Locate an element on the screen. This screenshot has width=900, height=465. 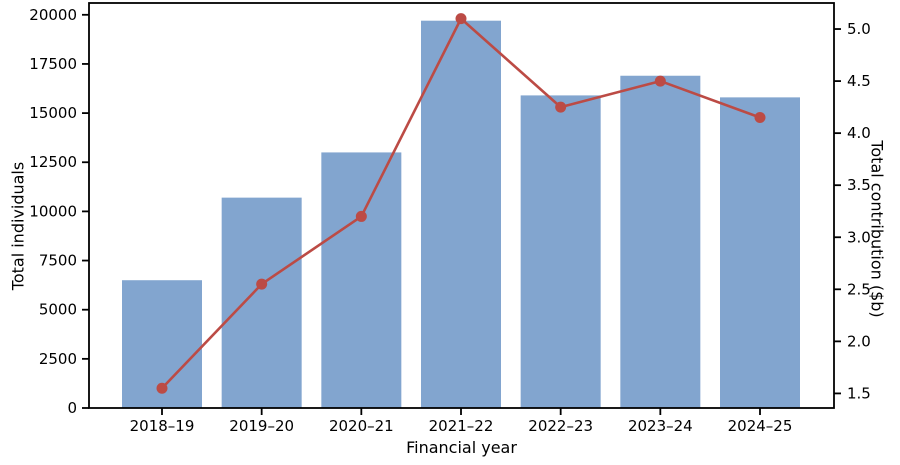
x-tick-label: 2023–24 is located at coordinates (660, 426).